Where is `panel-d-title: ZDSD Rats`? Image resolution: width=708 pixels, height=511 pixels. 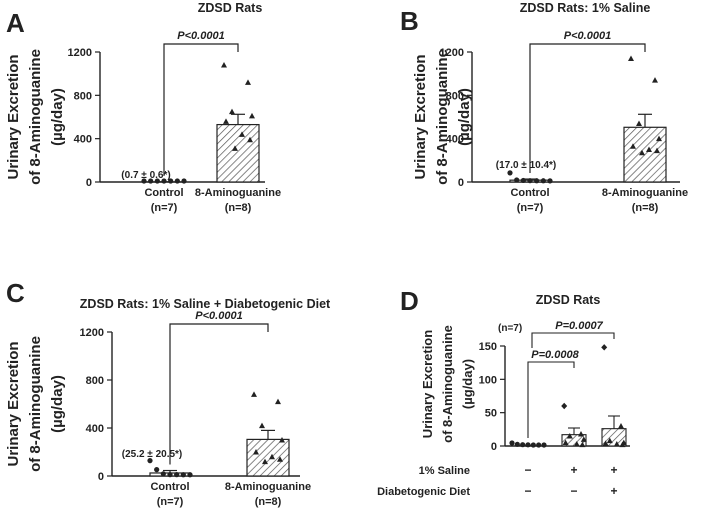
panel-d-title: ZDSD Rats is located at coordinates (568, 300).